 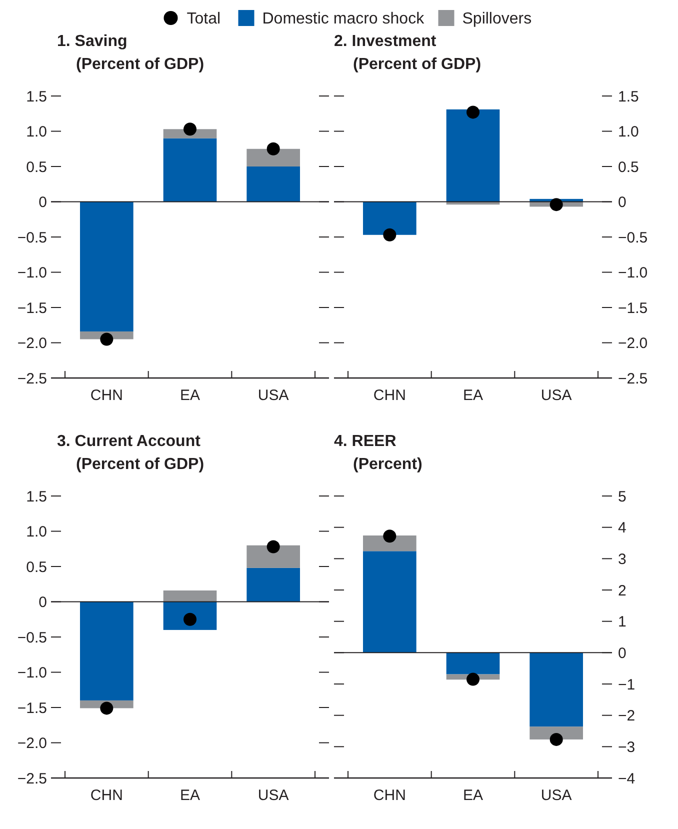 I want to click on y-tick-label: −2, so click(x=627, y=716).